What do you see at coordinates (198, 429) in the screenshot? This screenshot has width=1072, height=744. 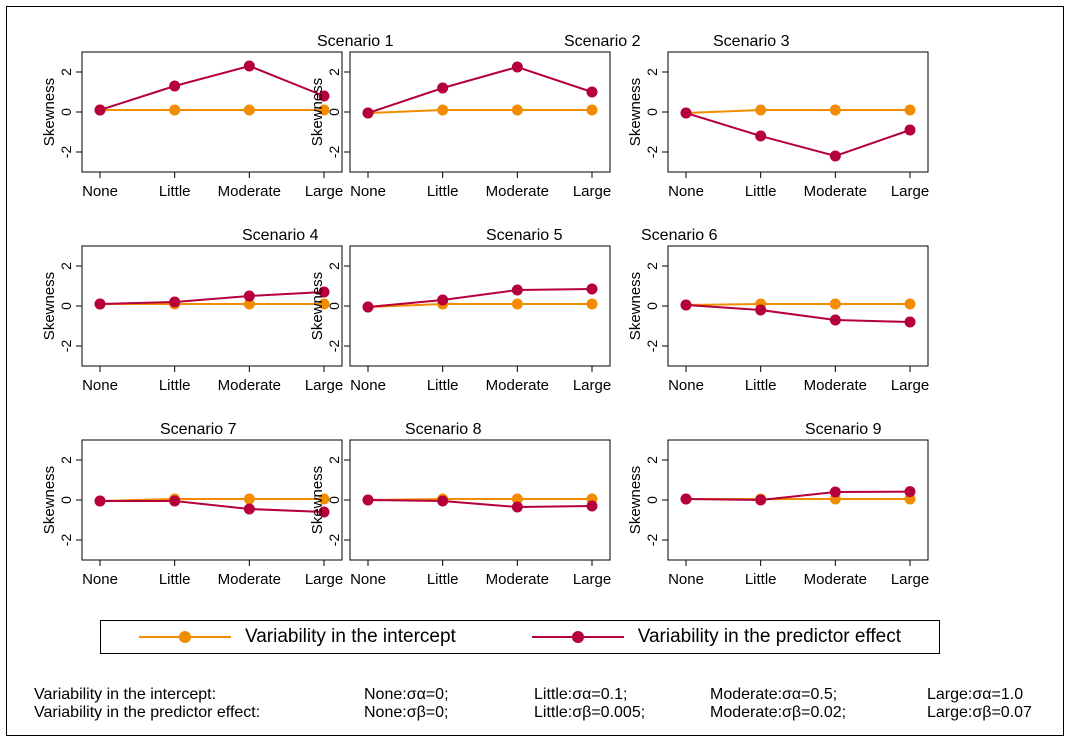 I see `panel-title: Scenario 7` at bounding box center [198, 429].